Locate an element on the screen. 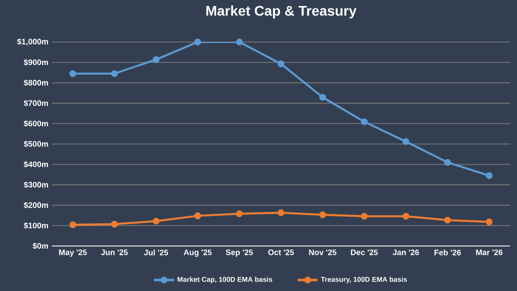 The height and width of the screenshot is (291, 517). chart-title: Market Cap & Treasury is located at coordinates (281, 12).